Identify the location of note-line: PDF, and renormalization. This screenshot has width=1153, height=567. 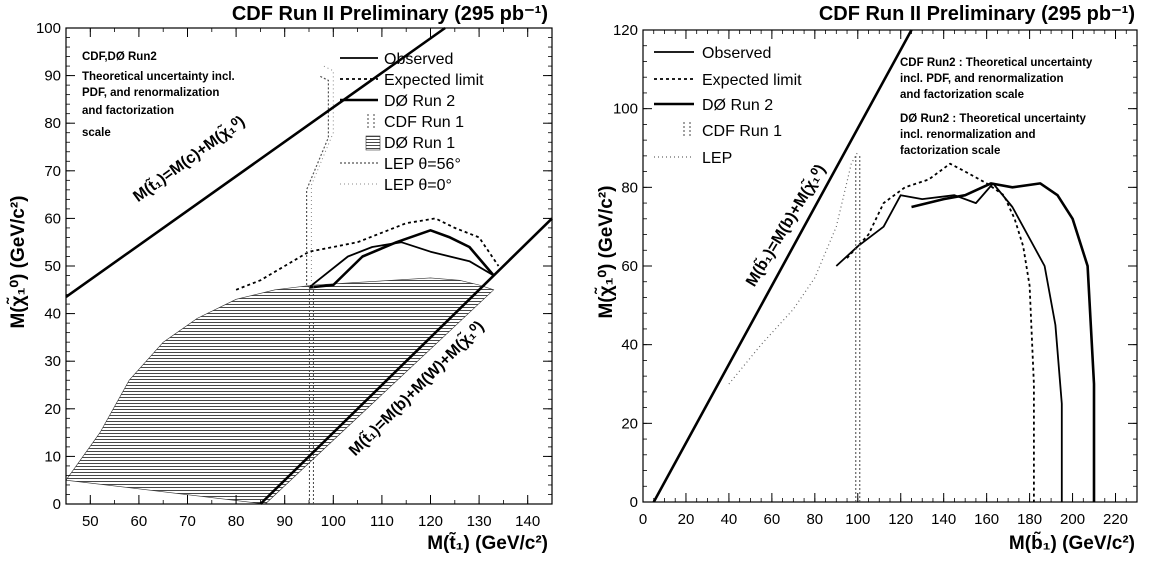
(150, 93).